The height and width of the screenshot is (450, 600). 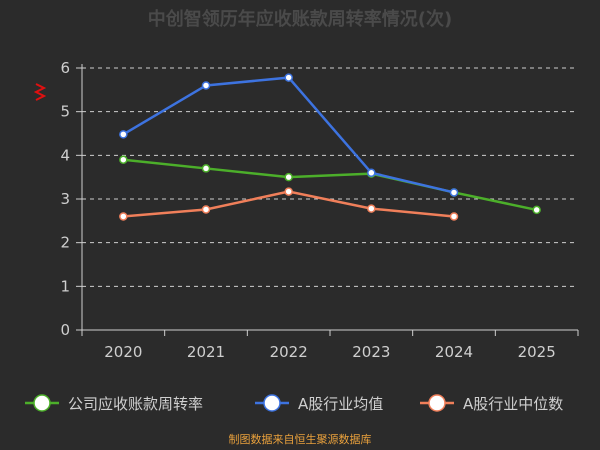 I want to click on x-tick-label: 2020, so click(x=123, y=352).